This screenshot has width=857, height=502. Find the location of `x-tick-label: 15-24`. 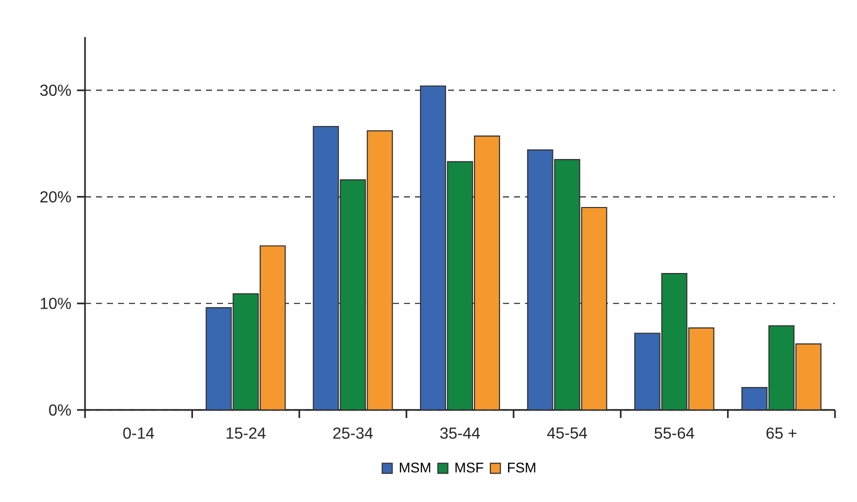

x-tick-label: 15-24 is located at coordinates (246, 433).